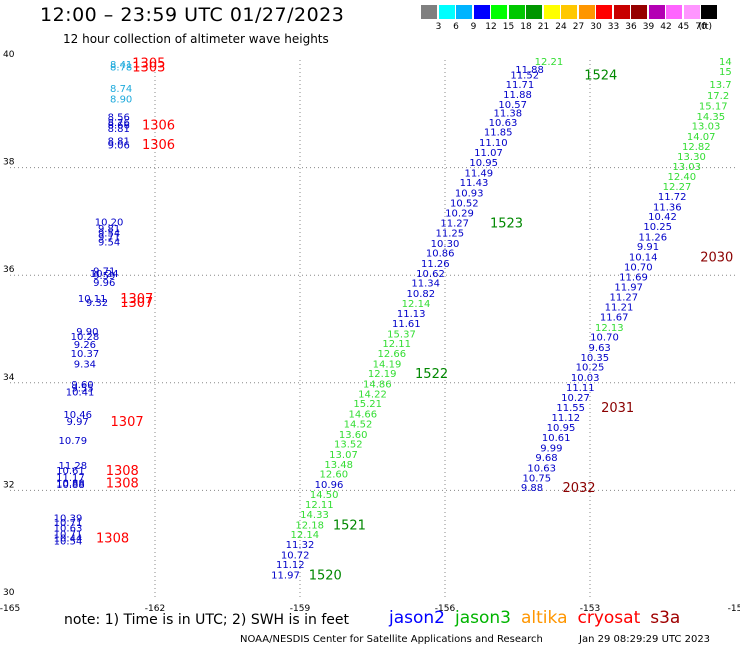  I want to click on colorbar-tick-label: 18, so click(526, 27).